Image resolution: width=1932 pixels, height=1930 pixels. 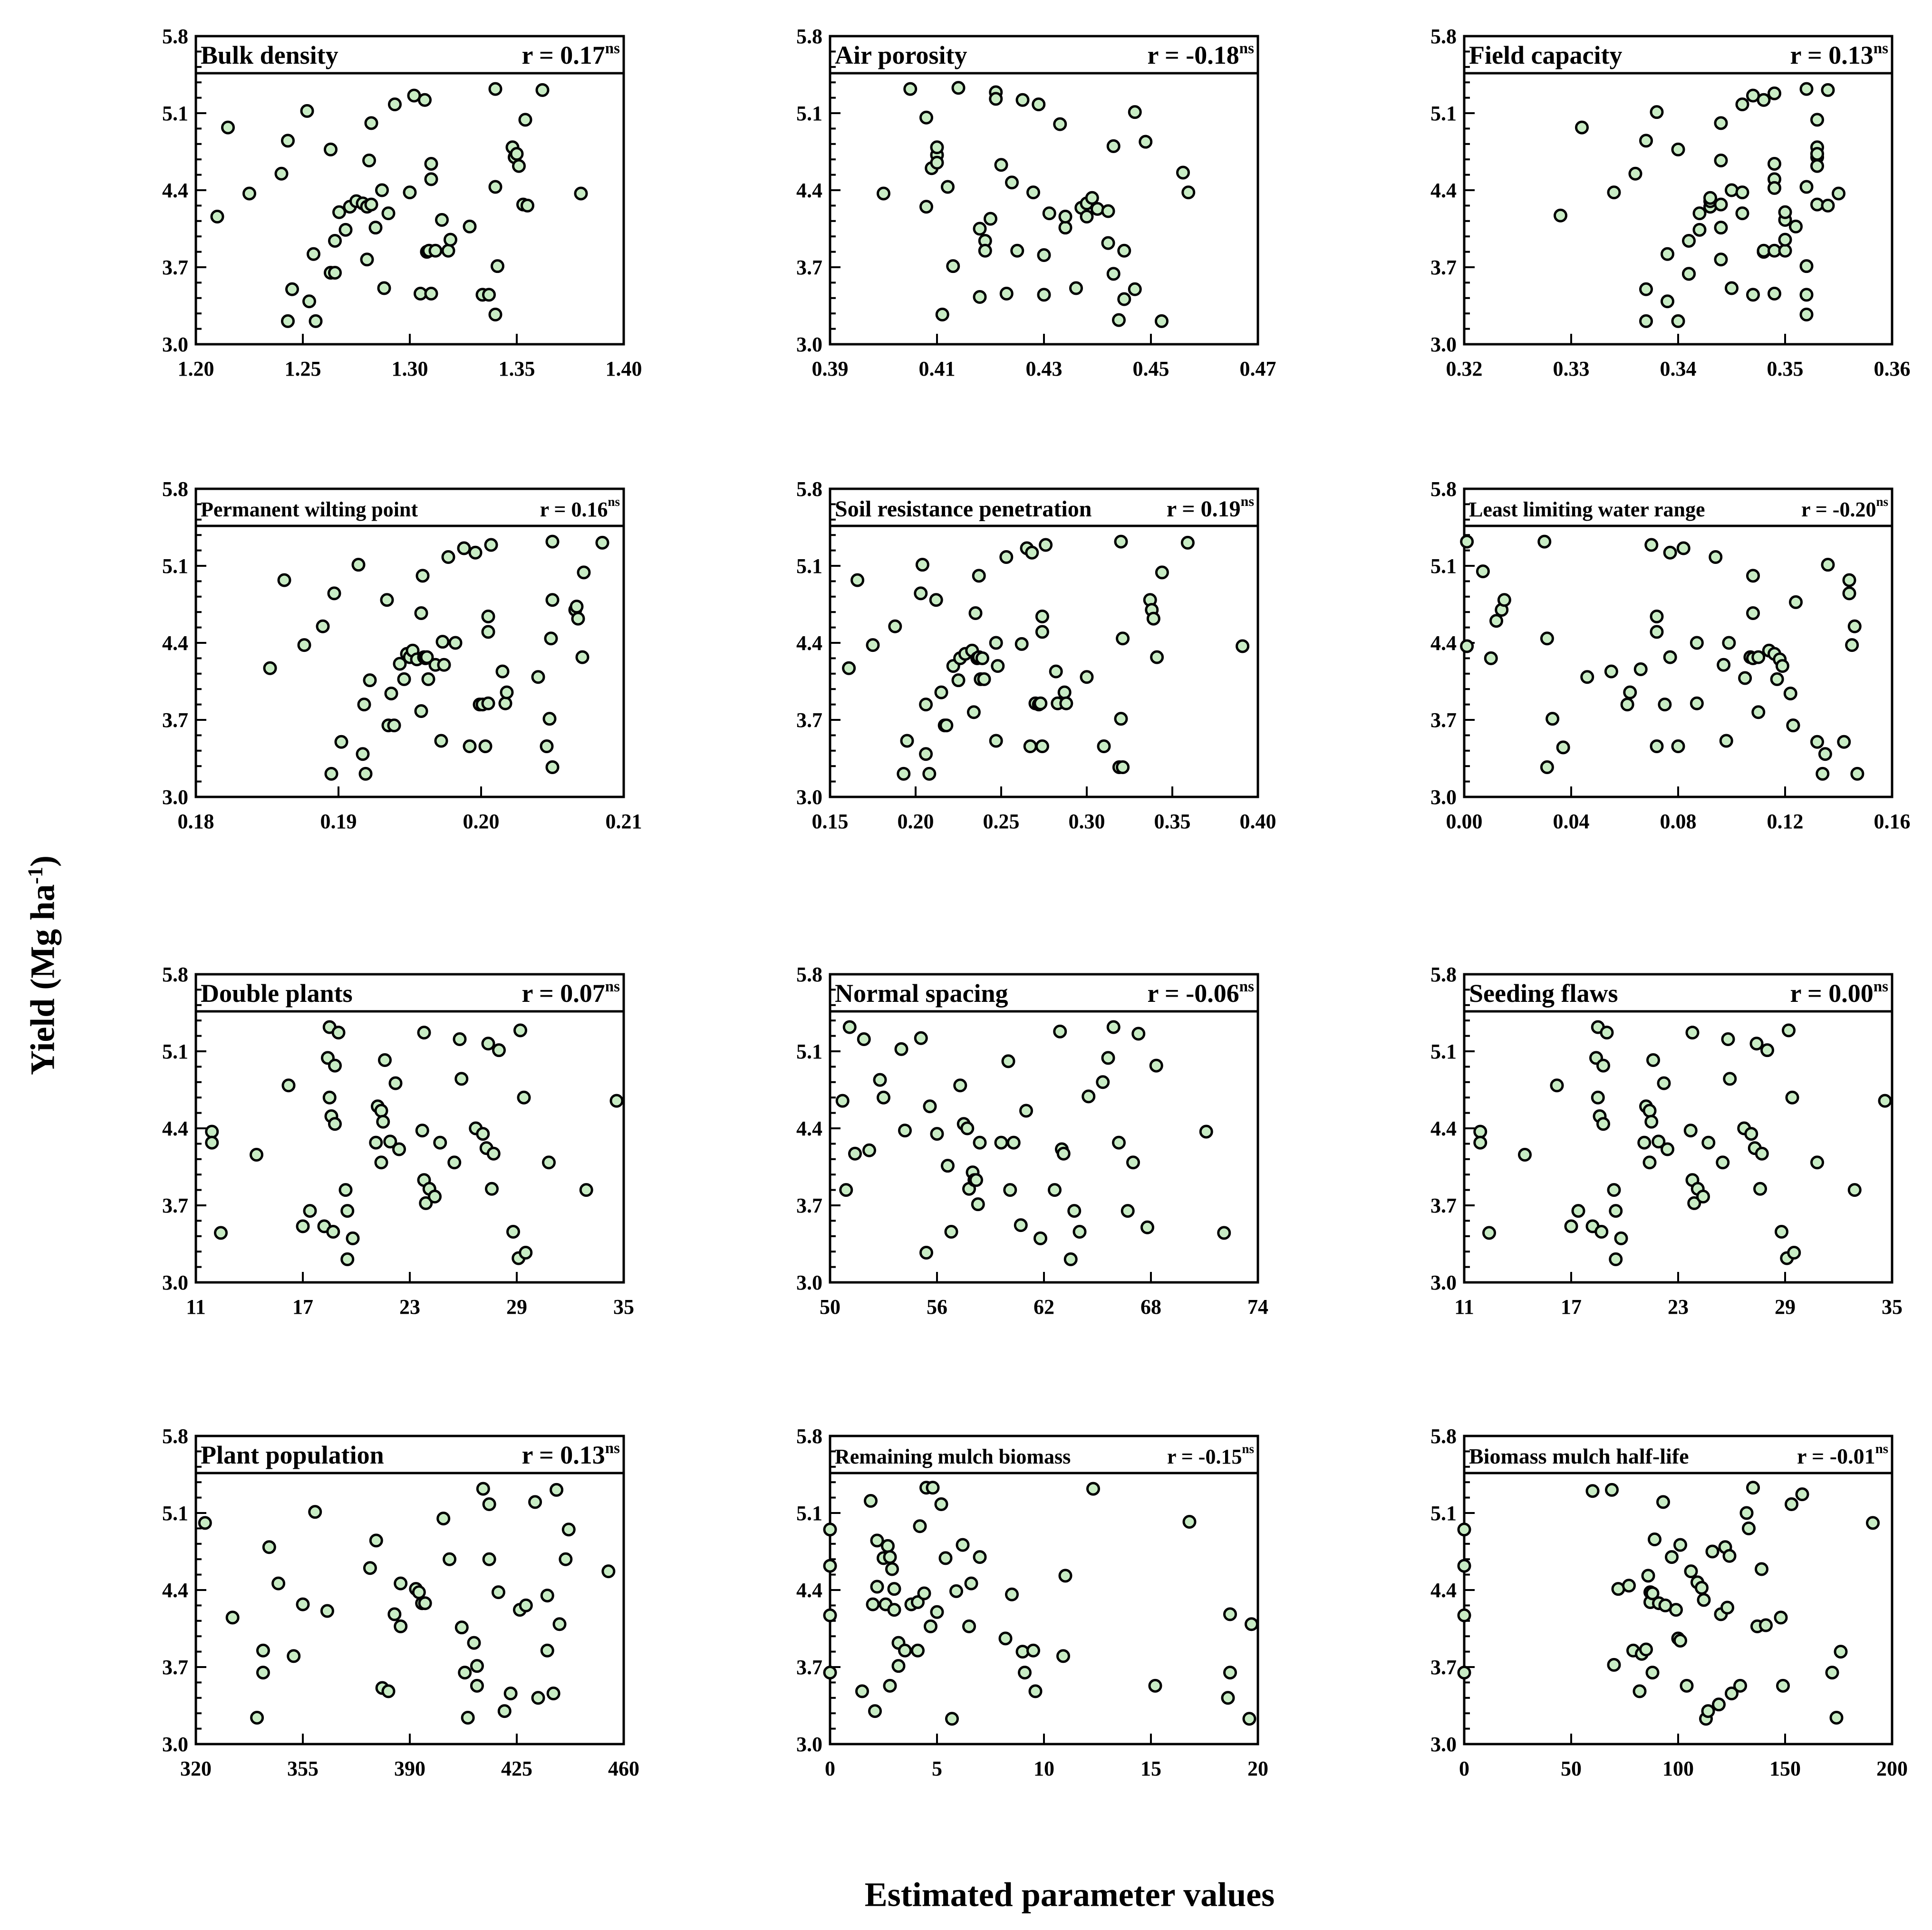 I want to click on x-tick-label: 23, so click(x=1678, y=1307).